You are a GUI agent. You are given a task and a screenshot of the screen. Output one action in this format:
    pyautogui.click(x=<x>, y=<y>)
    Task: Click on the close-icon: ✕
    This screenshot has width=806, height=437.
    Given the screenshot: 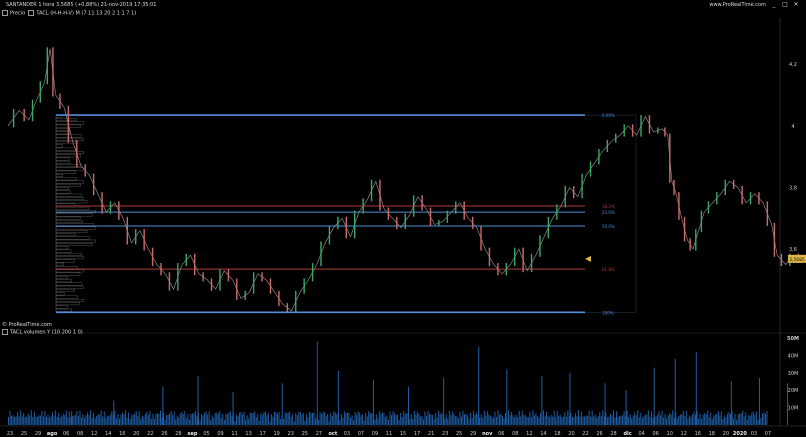 What is the action you would take?
    pyautogui.click(x=796, y=4)
    